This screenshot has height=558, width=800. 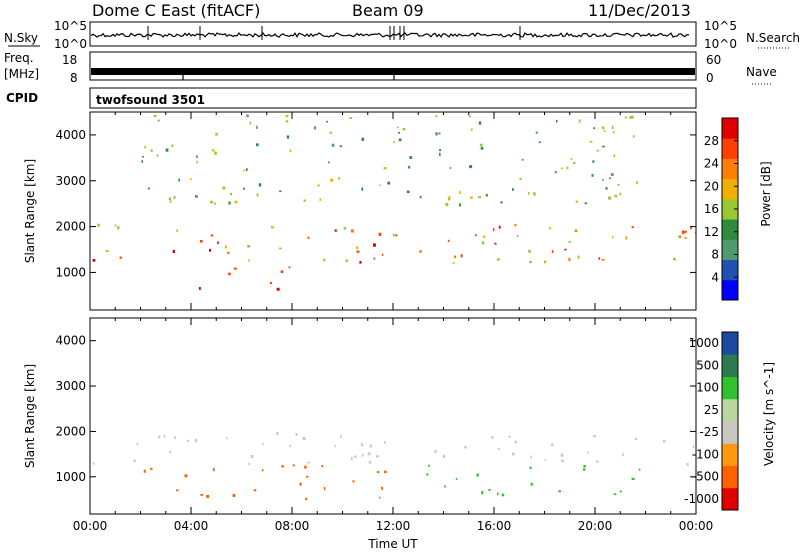 What do you see at coordinates (761, 72) in the screenshot?
I see `nave-label: Nave` at bounding box center [761, 72].